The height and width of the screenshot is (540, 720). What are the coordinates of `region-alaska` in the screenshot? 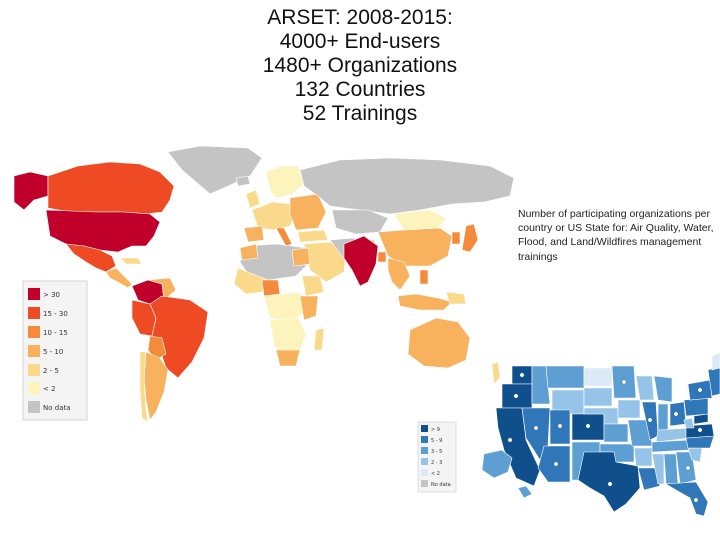 It's located at (31, 191).